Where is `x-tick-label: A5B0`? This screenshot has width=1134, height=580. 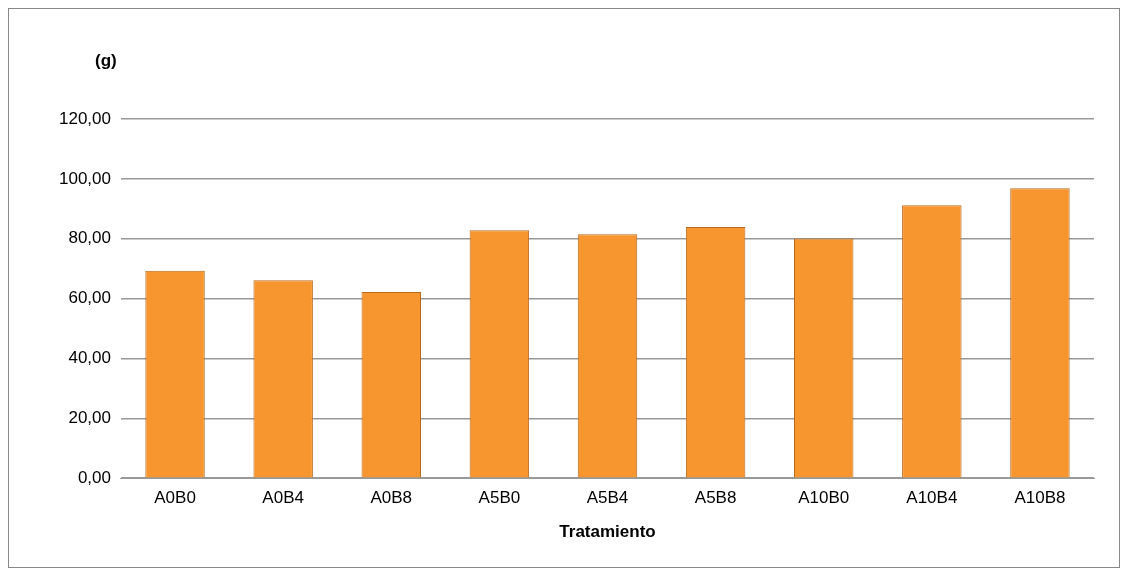
x-tick-label: A5B0 is located at coordinates (499, 498).